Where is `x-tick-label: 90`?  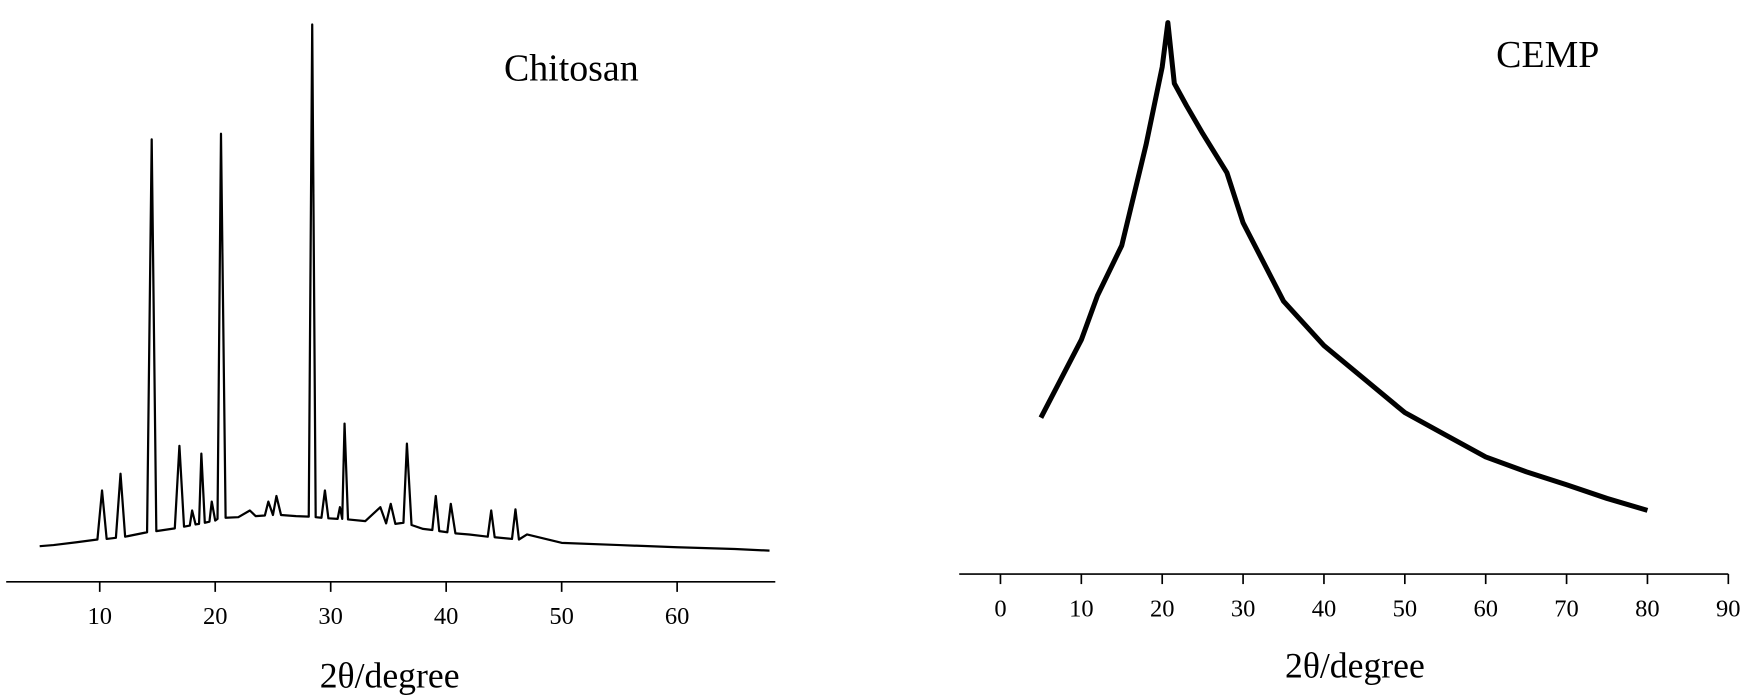
x-tick-label: 90 is located at coordinates (1728, 608).